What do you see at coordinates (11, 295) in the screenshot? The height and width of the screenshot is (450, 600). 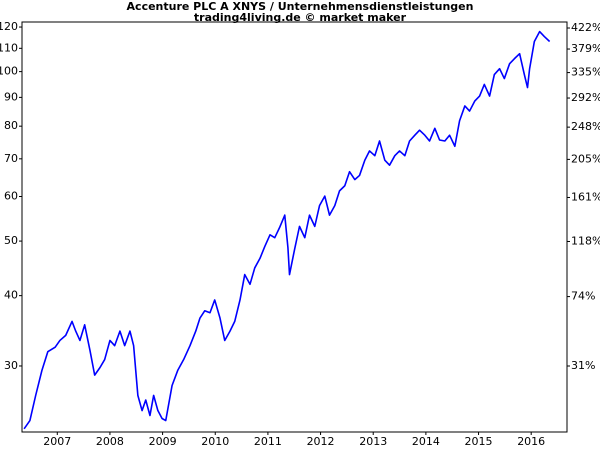 I see `y-tick-label: 40` at bounding box center [11, 295].